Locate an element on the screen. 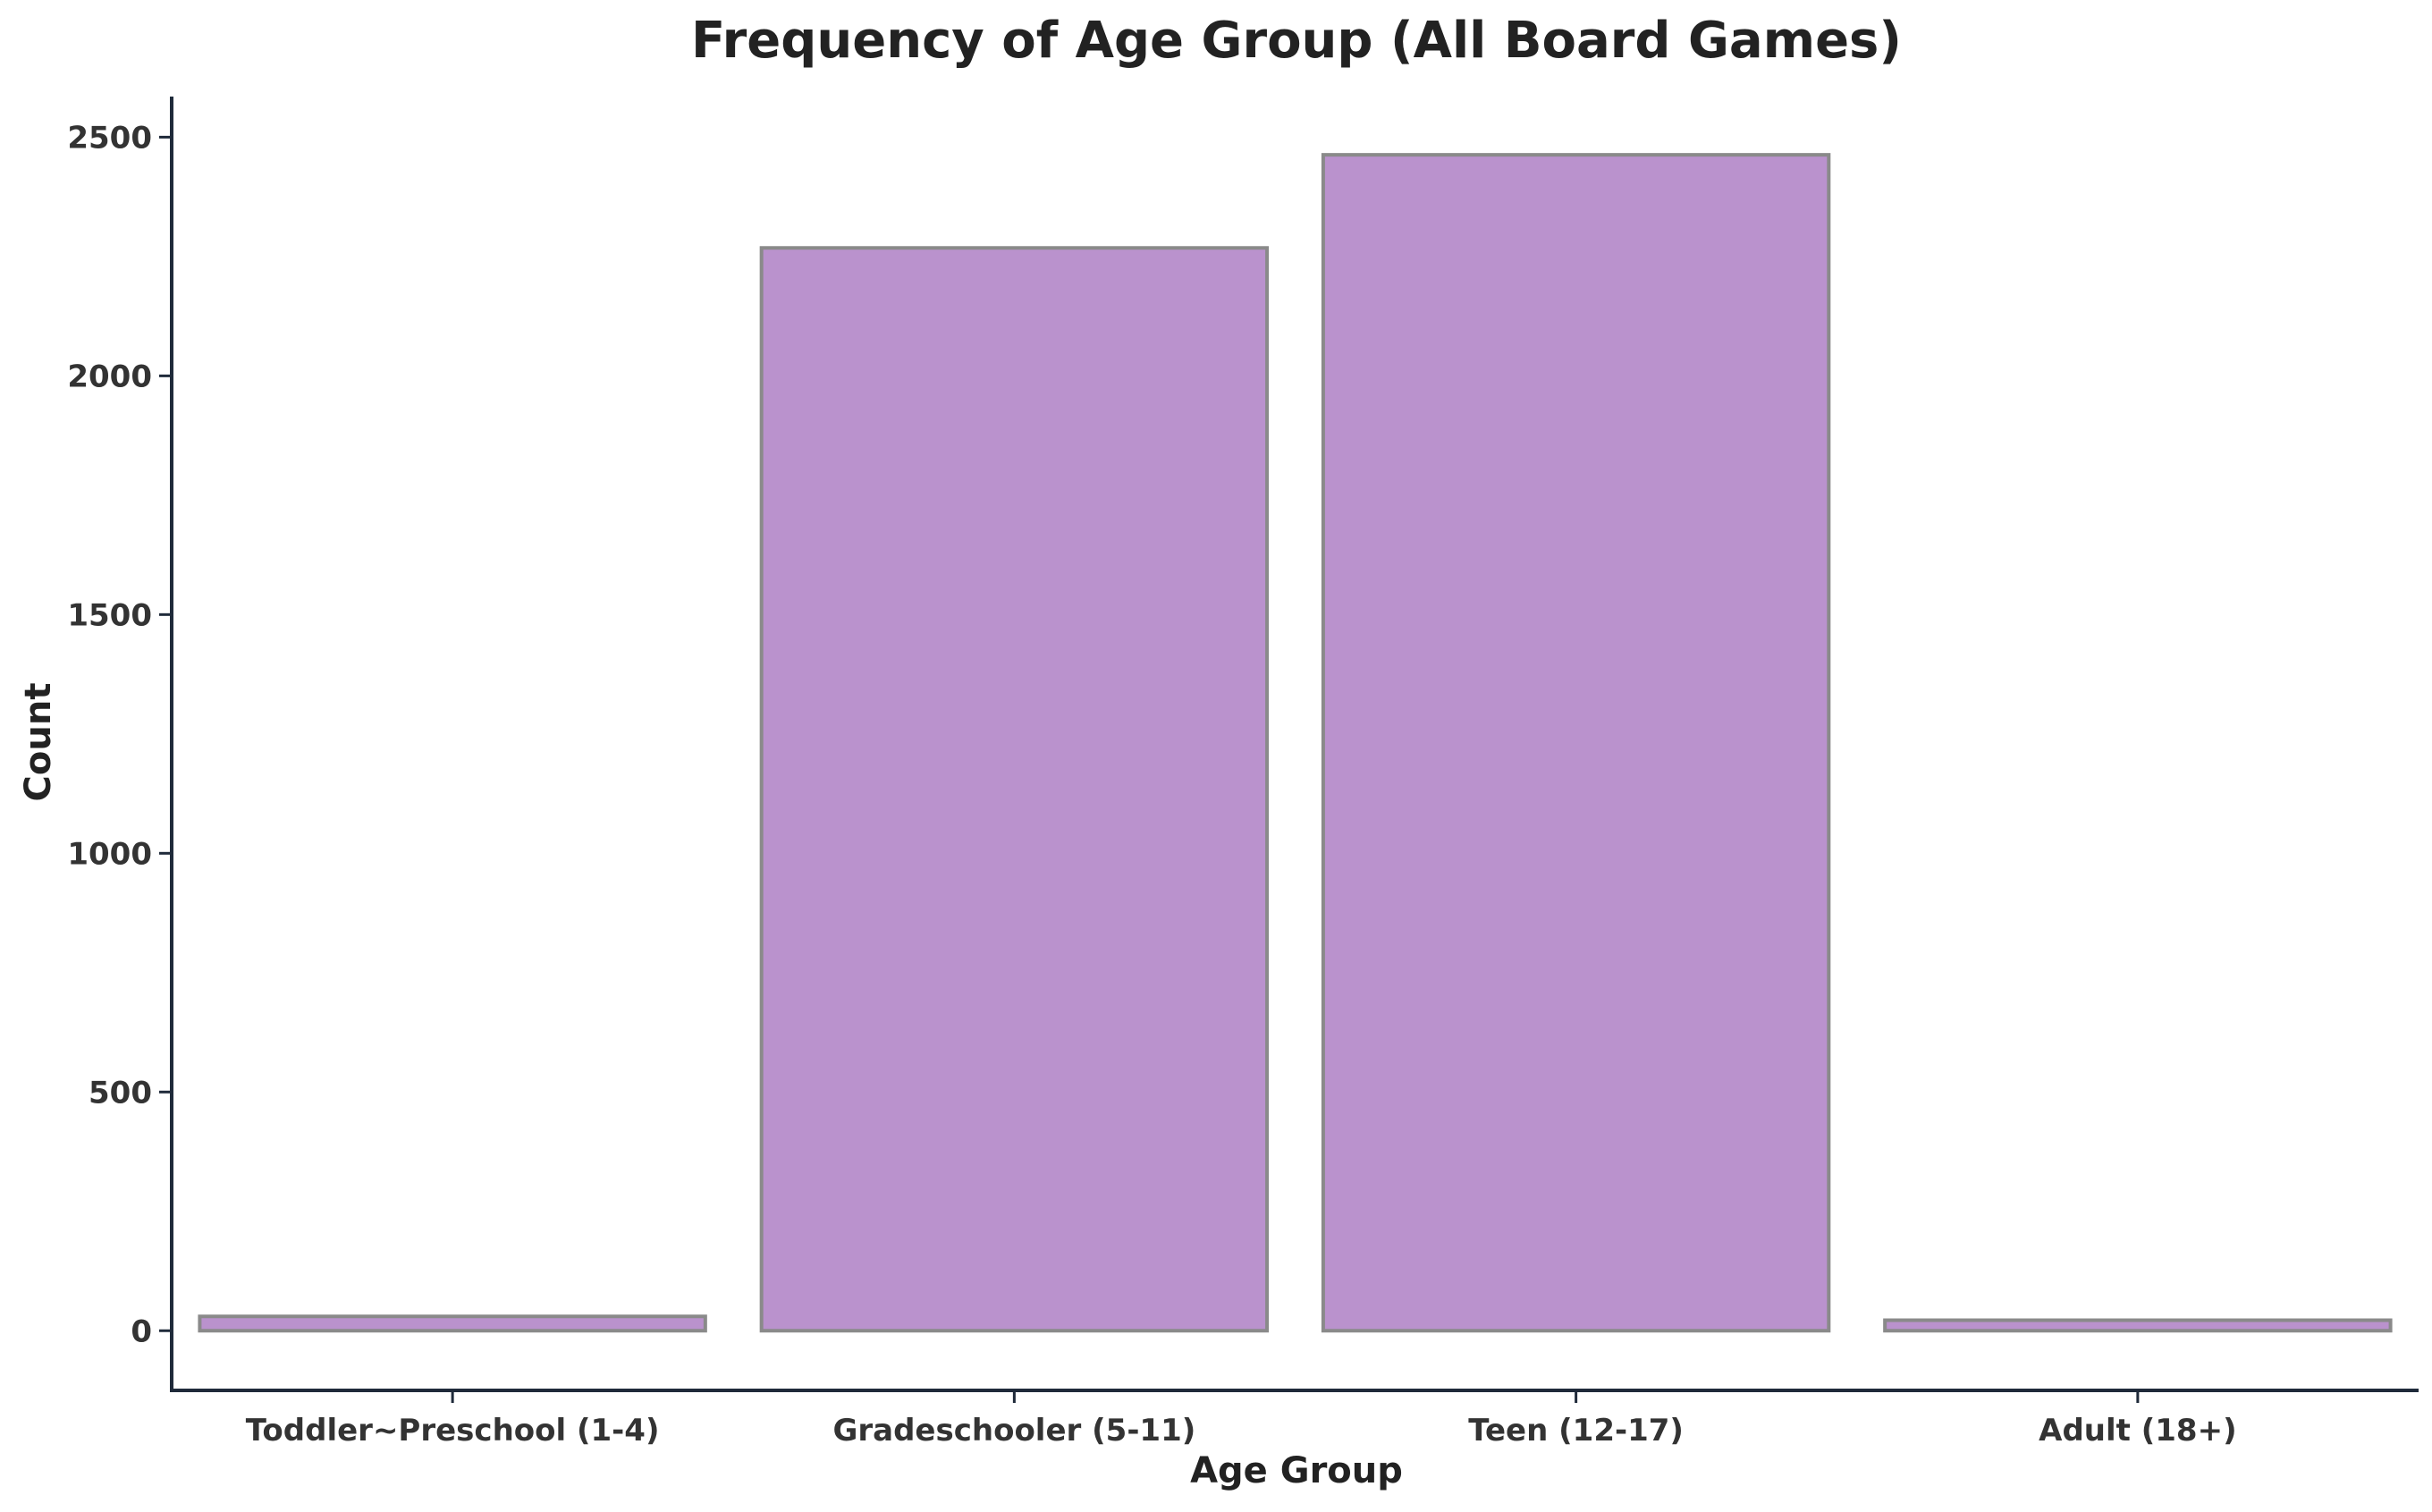 This screenshot has width=2432, height=1512. y-tick-label: 0 is located at coordinates (142, 1331).